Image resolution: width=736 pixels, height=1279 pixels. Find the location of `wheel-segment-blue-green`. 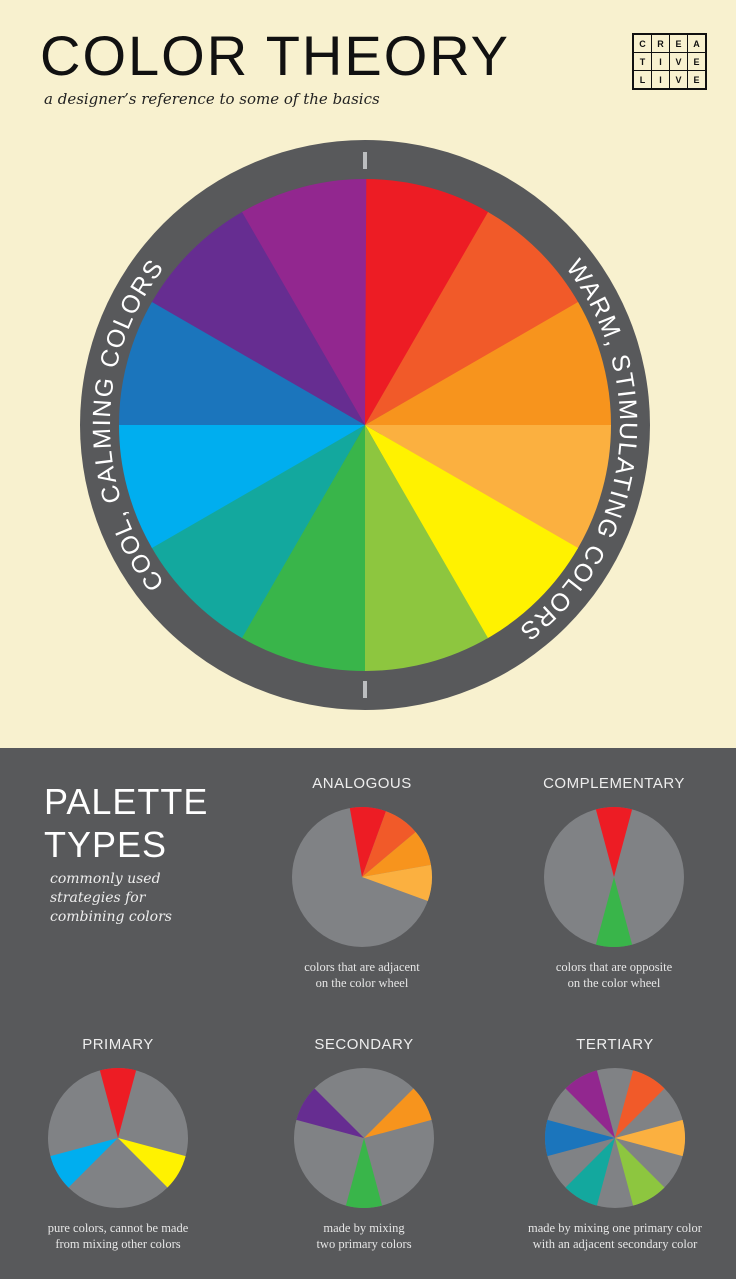

wheel-segment-blue-green is located at coordinates (258, 532).